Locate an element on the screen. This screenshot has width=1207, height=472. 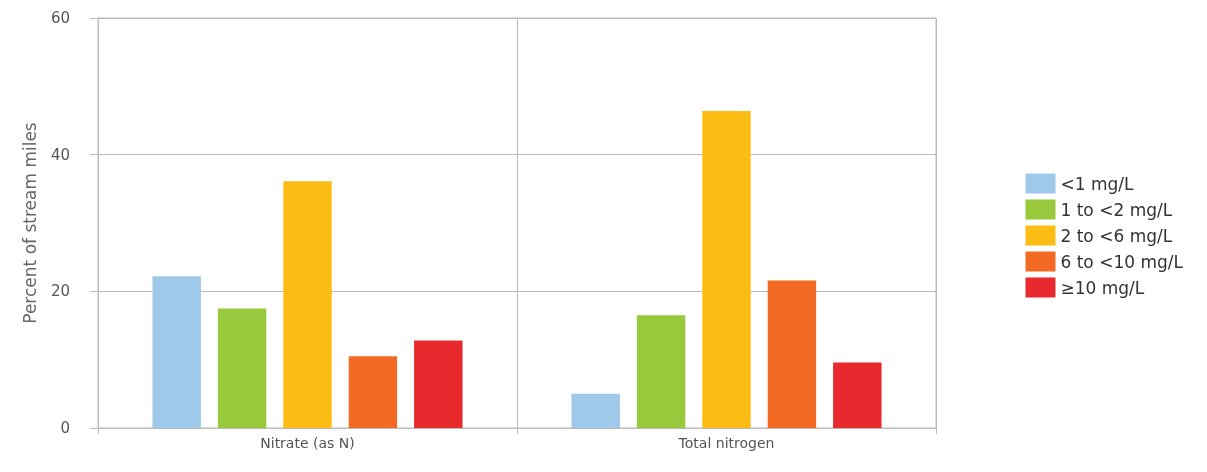
y-tick-label: 60 is located at coordinates (60, 18).